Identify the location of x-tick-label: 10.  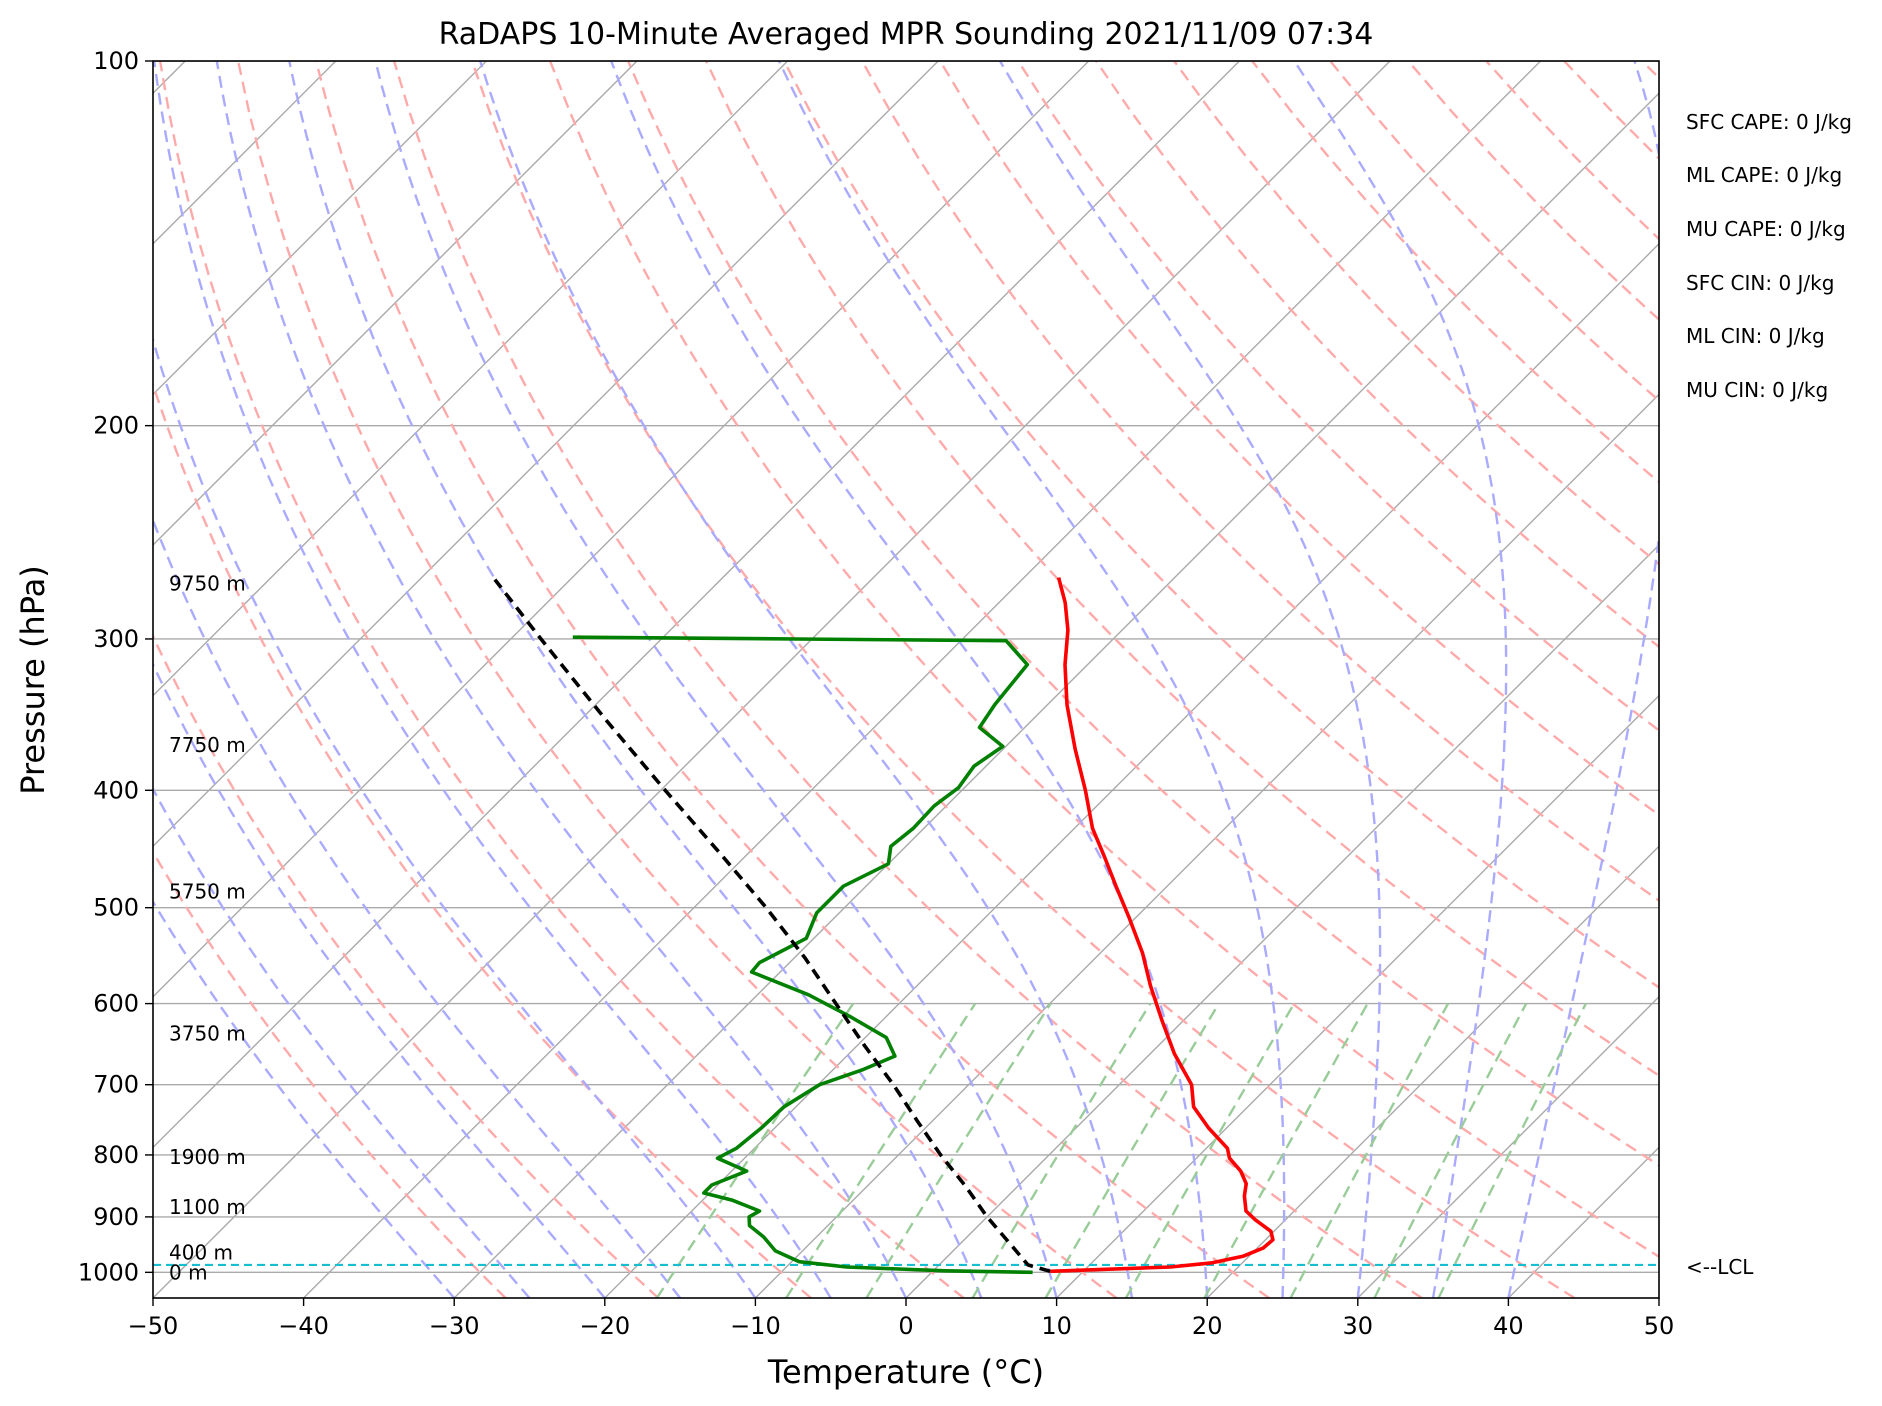
(1056, 1326).